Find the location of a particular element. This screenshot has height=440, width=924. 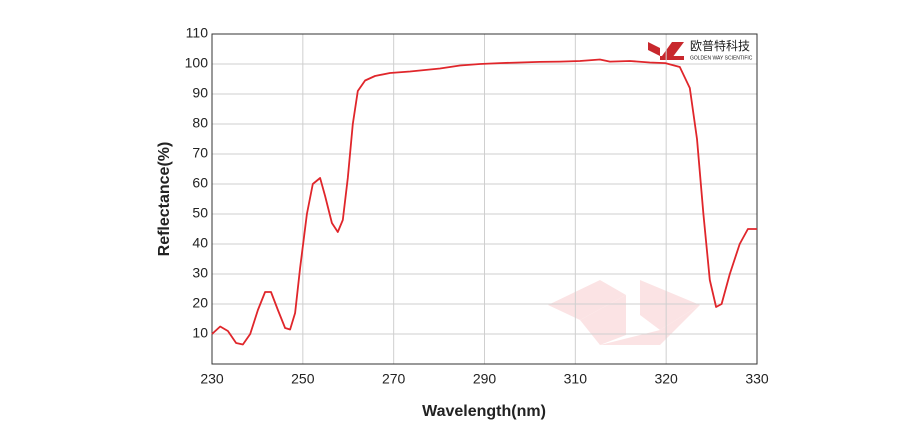

y-tick-label: 80 is located at coordinates (200, 123).